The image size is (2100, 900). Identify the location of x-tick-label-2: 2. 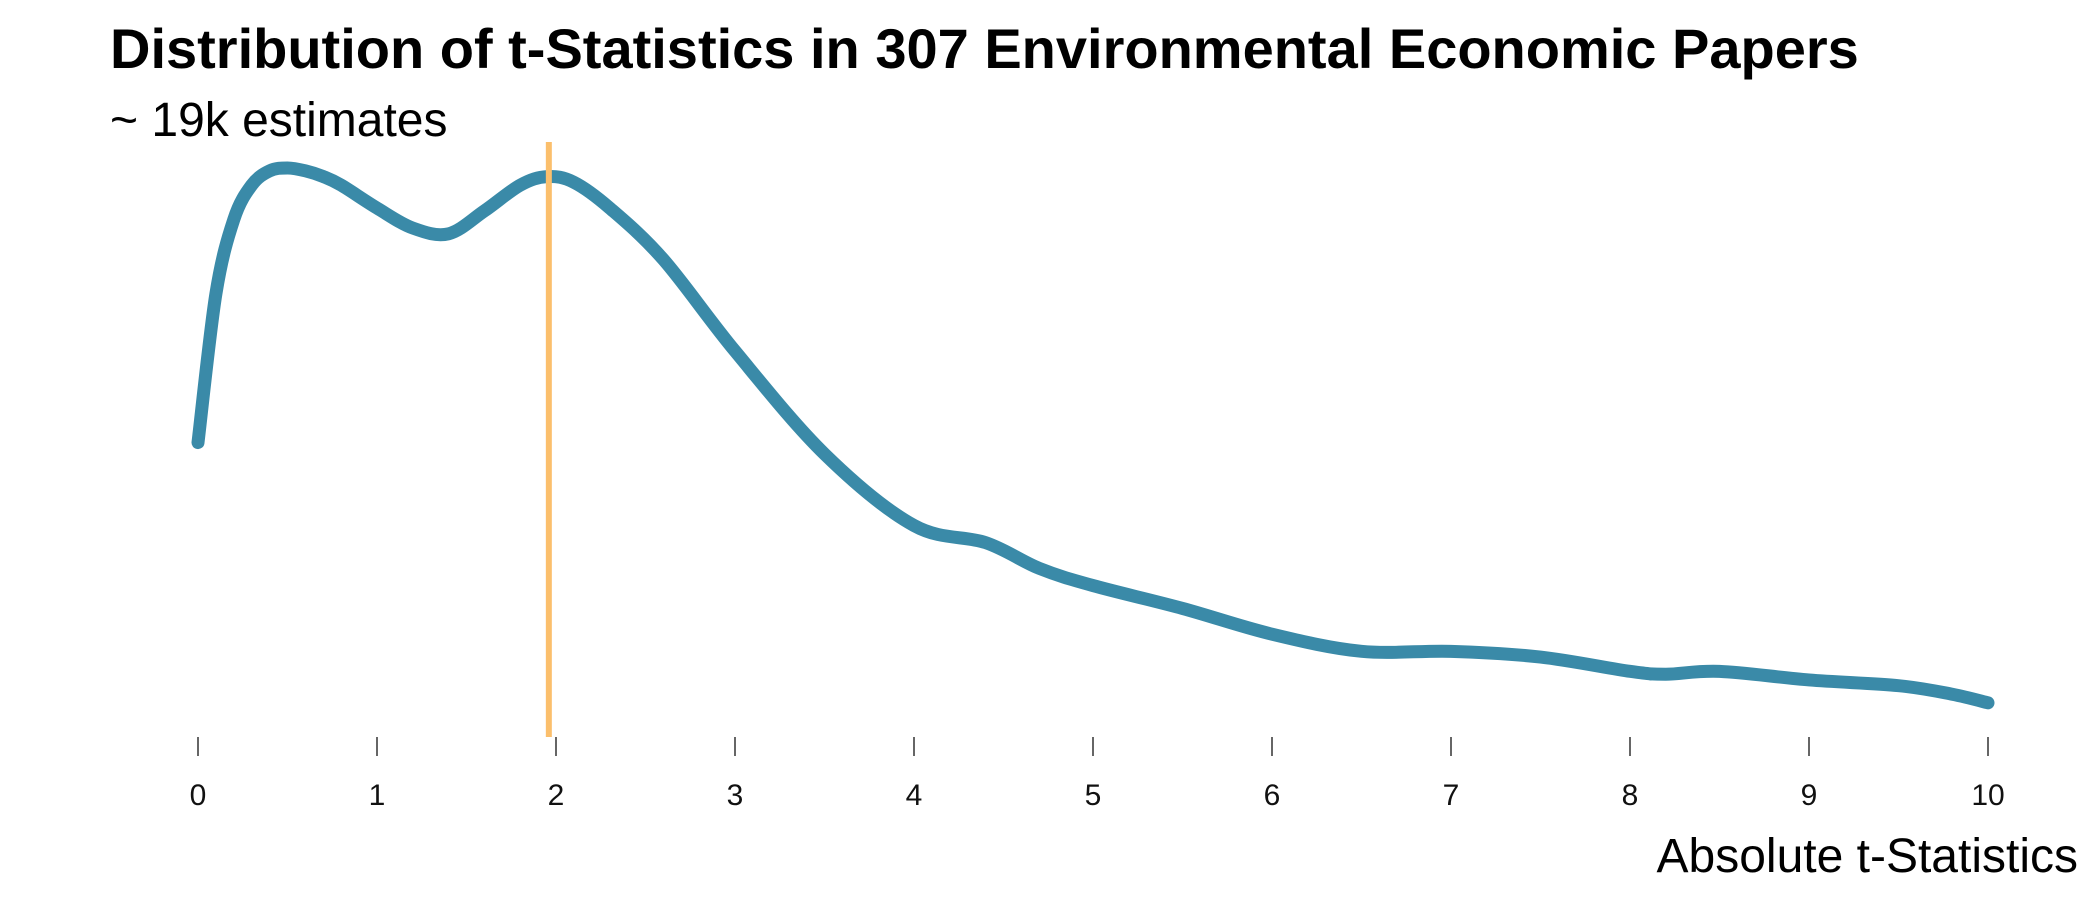
(556, 795).